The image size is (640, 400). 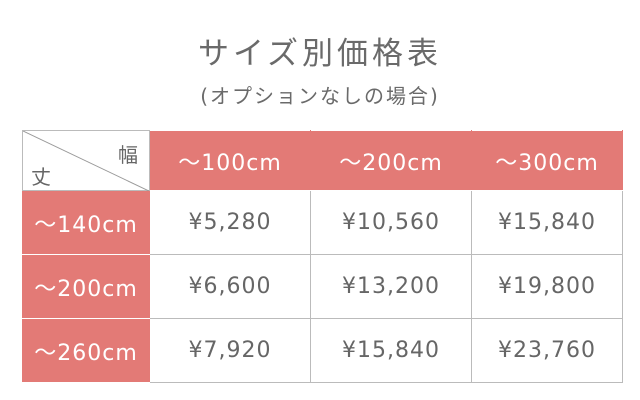 I want to click on price-cell: ¥13,200, so click(x=391, y=286).